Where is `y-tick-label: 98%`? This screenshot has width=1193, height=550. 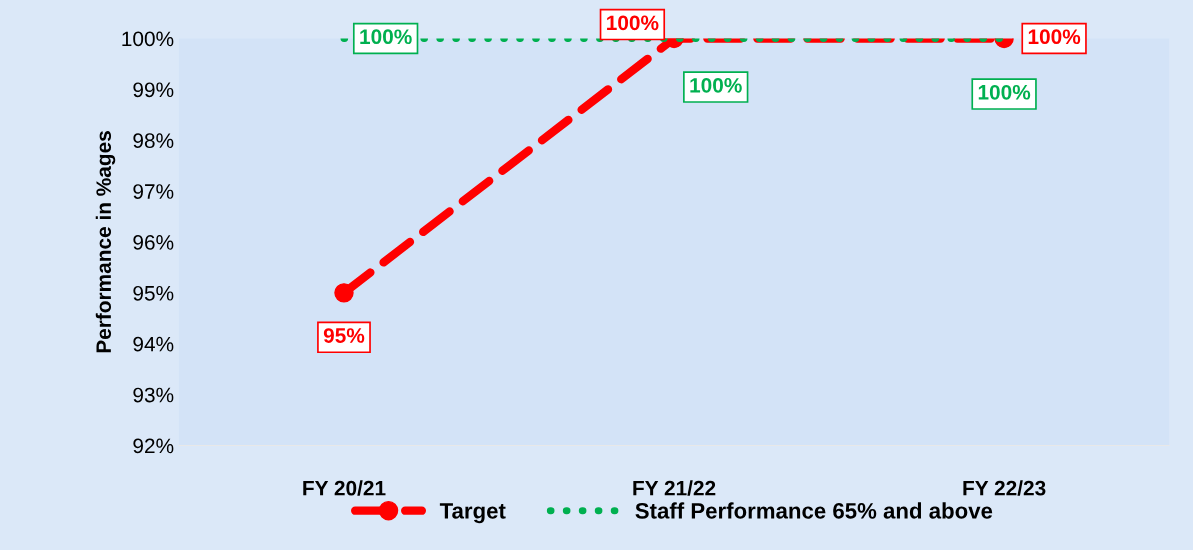
y-tick-label: 98% is located at coordinates (153, 140).